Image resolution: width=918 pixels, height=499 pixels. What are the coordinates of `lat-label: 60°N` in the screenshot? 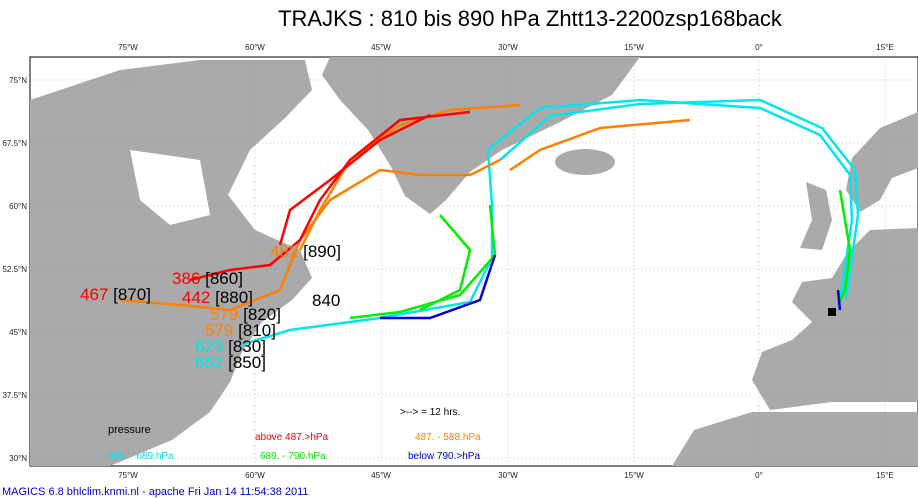 It's located at (18, 206).